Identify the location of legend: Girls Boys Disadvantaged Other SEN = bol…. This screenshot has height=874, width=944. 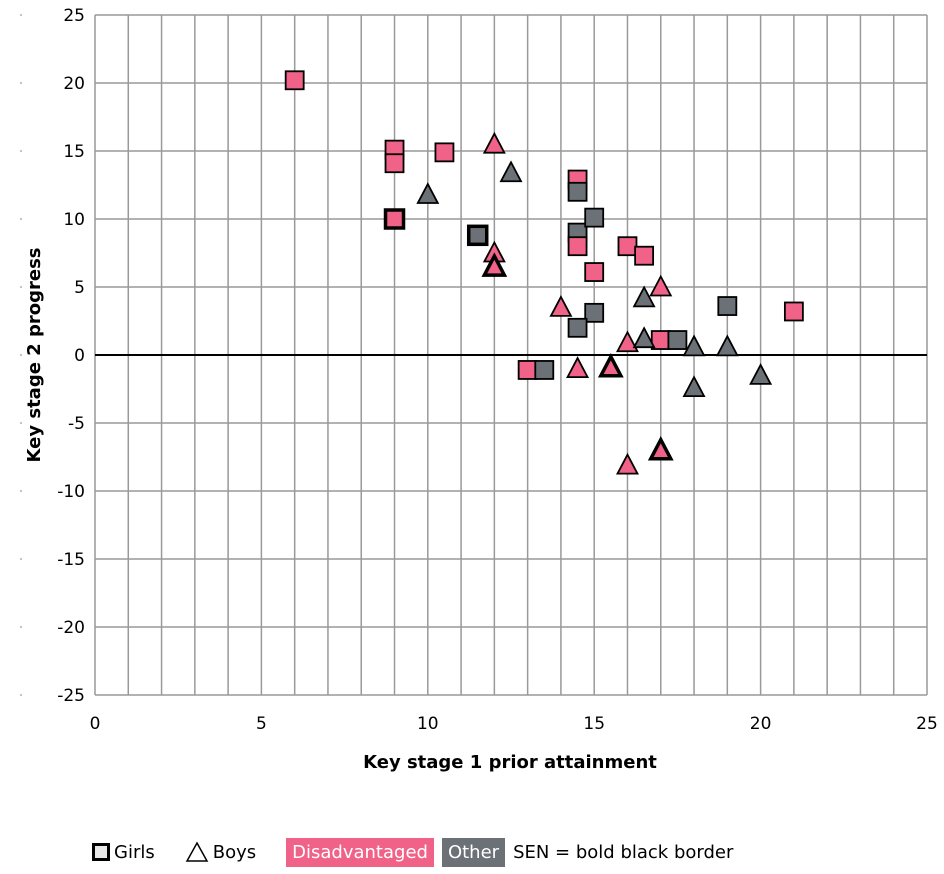
(412, 852).